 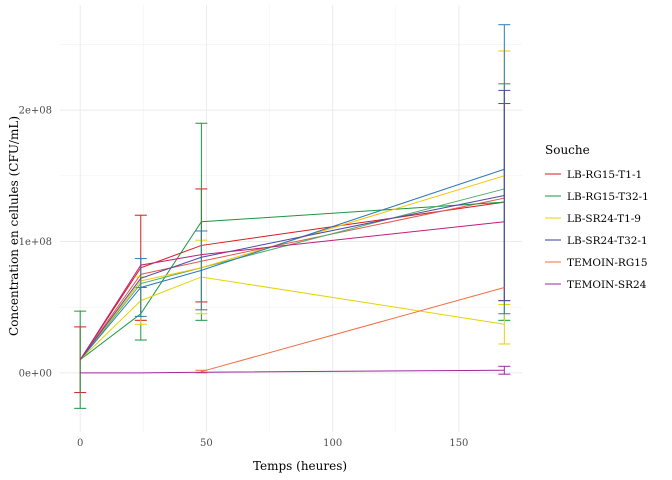 I want to click on y-axis-title: Concentration en cellules (CFU/mL), so click(x=14, y=226).